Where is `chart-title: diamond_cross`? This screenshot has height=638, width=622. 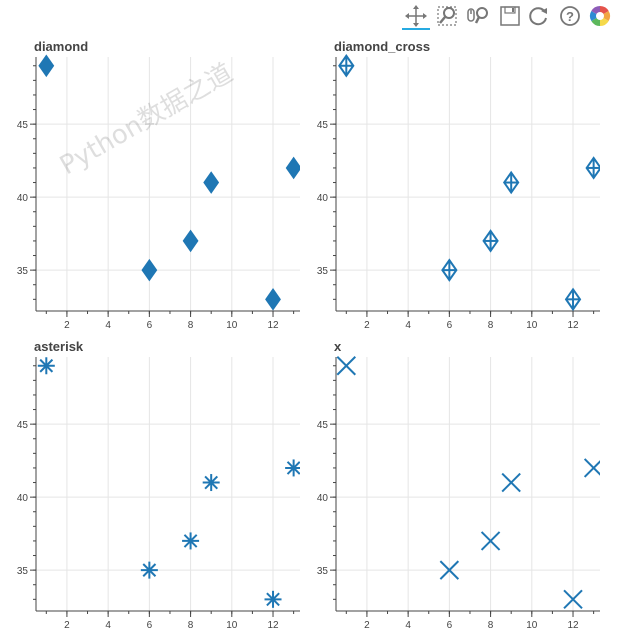
chart-title: diamond_cross is located at coordinates (382, 46).